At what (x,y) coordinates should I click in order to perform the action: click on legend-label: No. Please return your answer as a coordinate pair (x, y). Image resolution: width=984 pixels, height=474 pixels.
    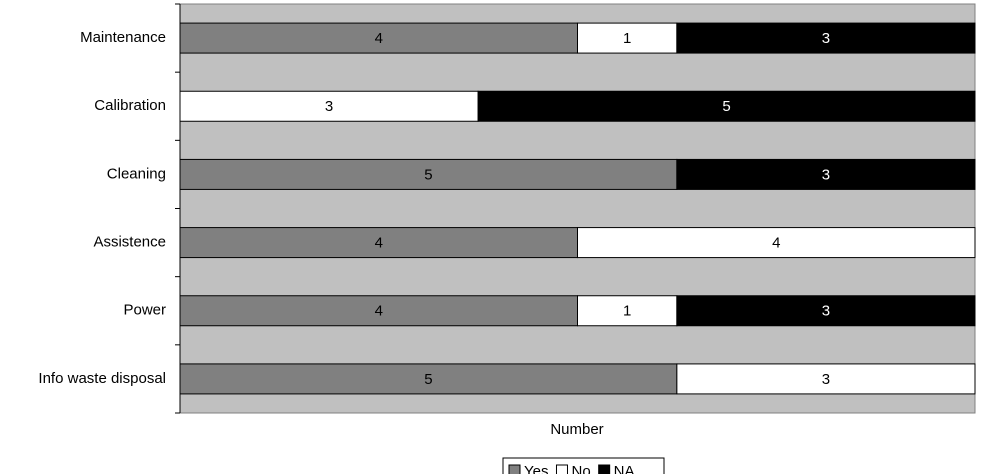
    Looking at the image, I should click on (580, 468).